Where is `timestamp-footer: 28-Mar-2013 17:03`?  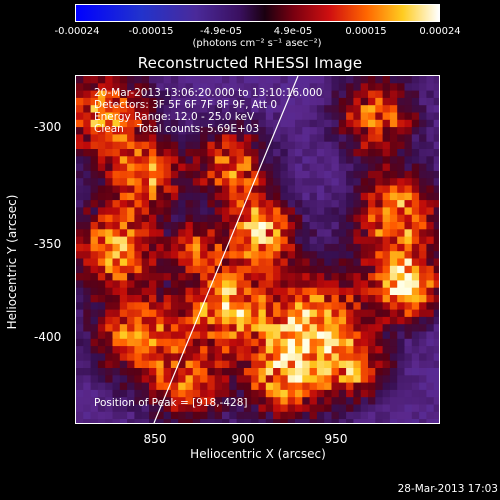 timestamp-footer: 28-Mar-2013 17:03 is located at coordinates (447, 489).